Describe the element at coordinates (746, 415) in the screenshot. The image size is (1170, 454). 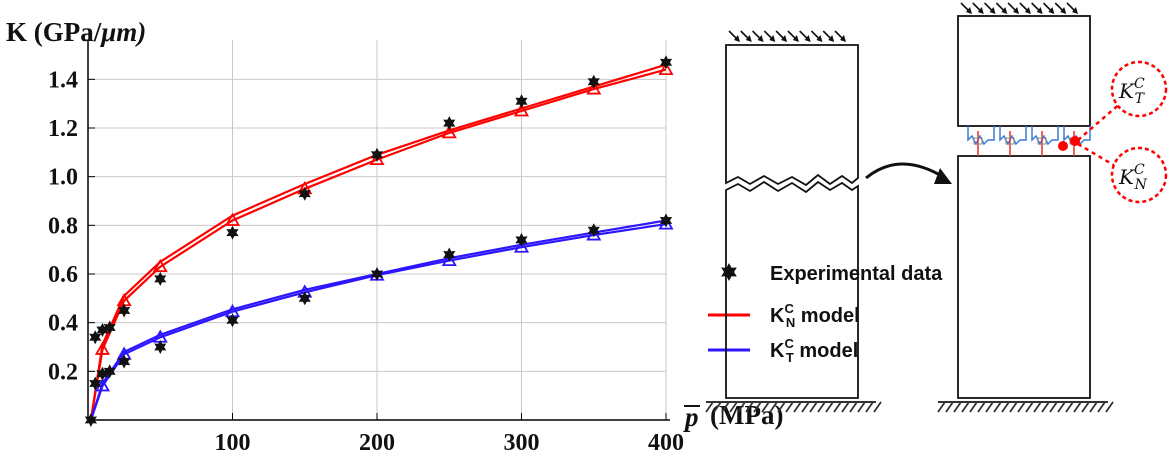
I see `x-axis-label-unit: (MPa)` at that location.